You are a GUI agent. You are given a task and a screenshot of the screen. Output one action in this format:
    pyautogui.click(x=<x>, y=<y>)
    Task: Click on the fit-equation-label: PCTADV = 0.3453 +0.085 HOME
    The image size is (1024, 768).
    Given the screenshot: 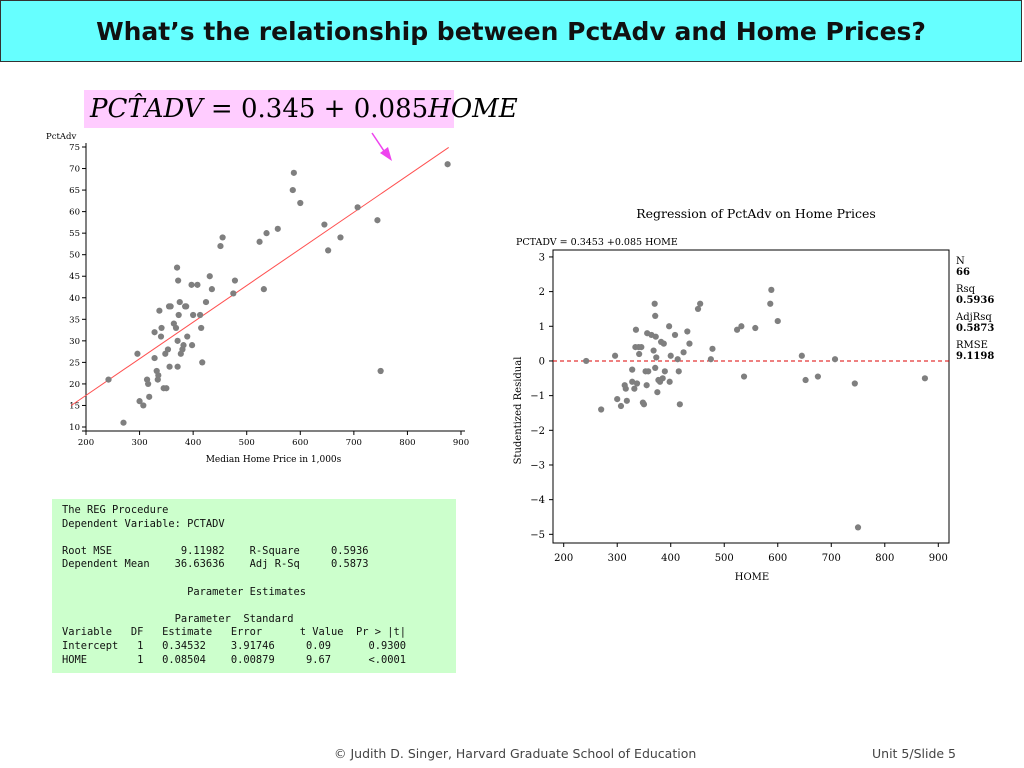 What is the action you would take?
    pyautogui.click(x=597, y=242)
    